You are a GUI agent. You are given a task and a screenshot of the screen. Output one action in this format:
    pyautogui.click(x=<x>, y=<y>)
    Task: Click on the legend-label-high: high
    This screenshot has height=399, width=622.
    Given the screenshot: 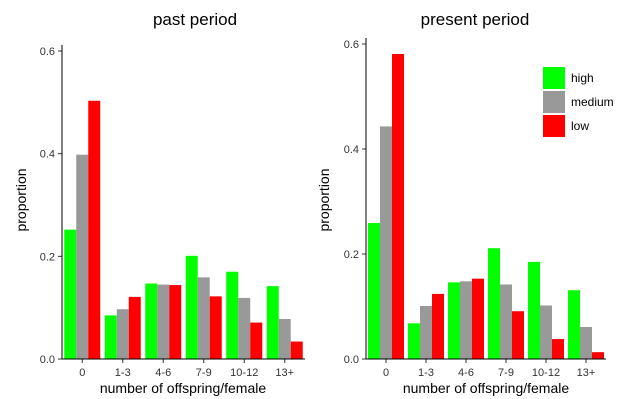 What is the action you would take?
    pyautogui.click(x=582, y=78)
    